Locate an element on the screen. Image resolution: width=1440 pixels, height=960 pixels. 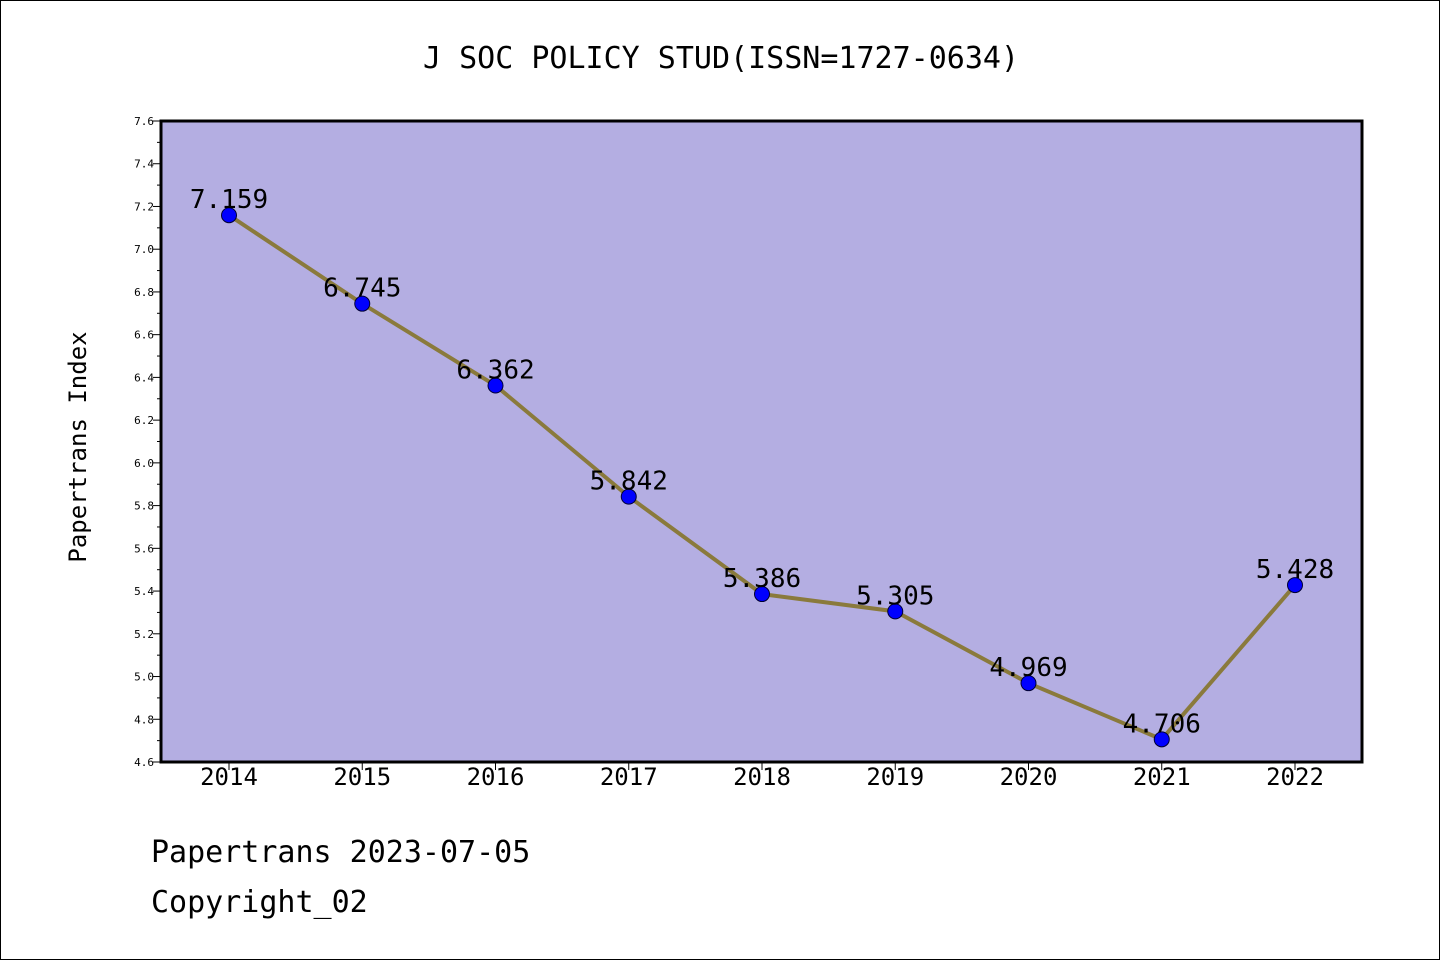
data-label: 5.305 is located at coordinates (895, 596).